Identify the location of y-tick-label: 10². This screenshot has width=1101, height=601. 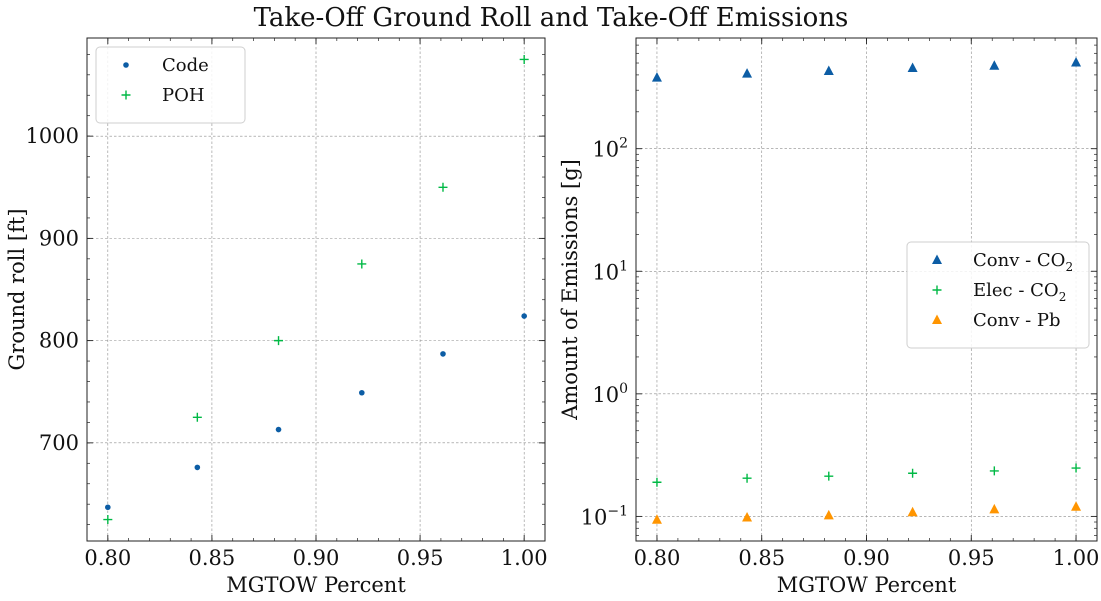
(610, 149).